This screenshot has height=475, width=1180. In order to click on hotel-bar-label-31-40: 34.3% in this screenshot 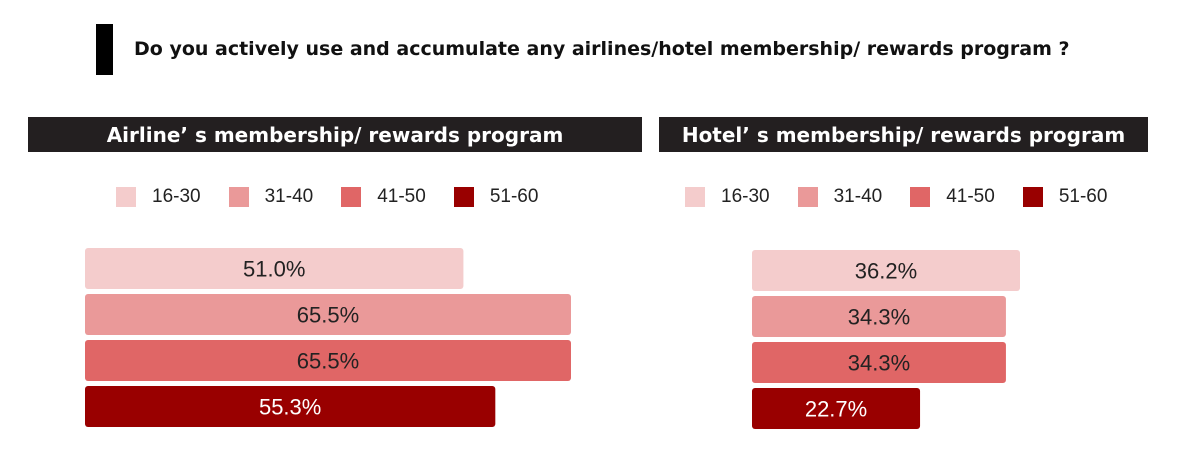, I will do `click(879, 317)`.